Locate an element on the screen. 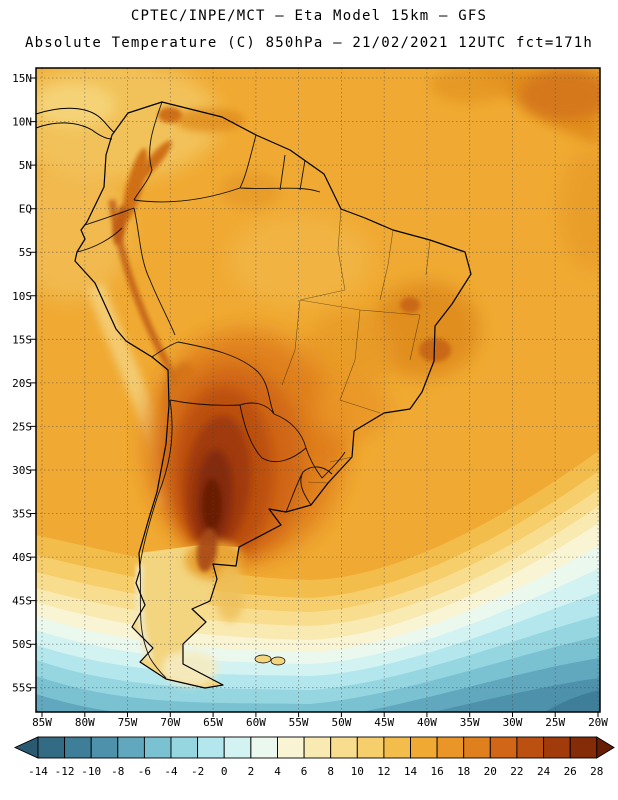  colorbar-label: 12 is located at coordinates (383, 771).